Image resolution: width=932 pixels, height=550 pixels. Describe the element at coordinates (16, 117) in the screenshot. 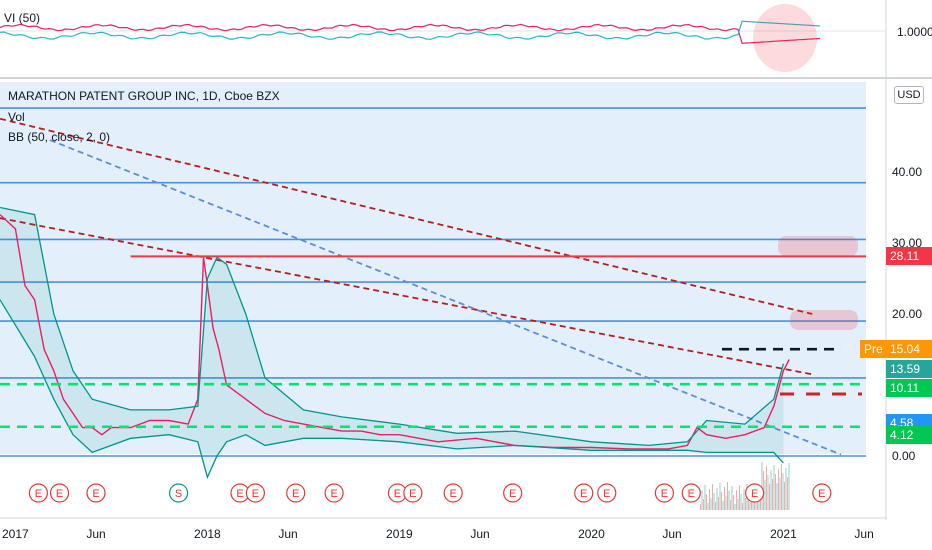

I see `volume-label: Vol` at that location.